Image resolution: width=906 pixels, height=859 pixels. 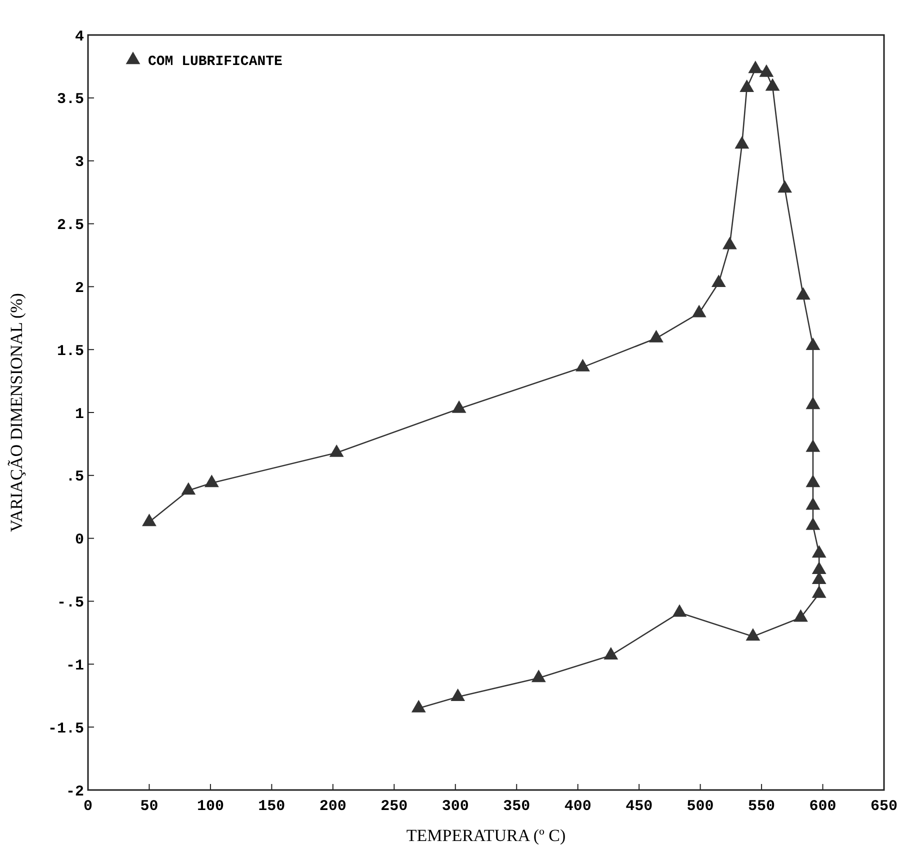 What do you see at coordinates (75, 665) in the screenshot?
I see `y-tick-label: -1` at bounding box center [75, 665].